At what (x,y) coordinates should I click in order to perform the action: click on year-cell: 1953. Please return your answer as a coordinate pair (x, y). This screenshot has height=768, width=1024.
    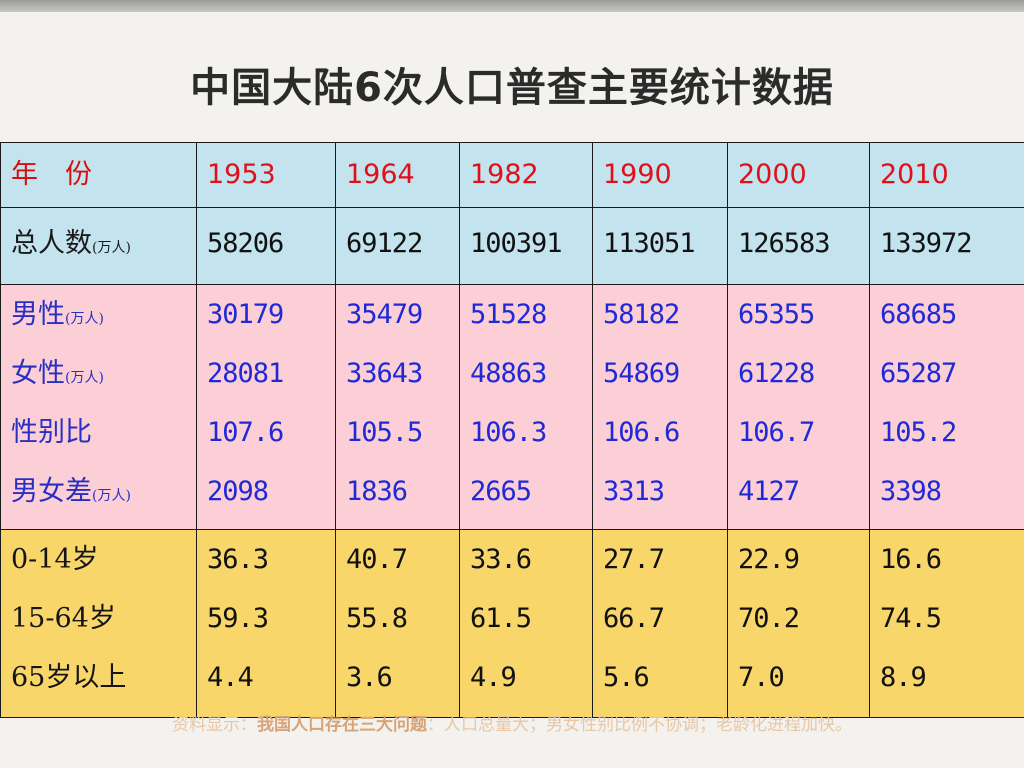
    Looking at the image, I should click on (266, 175).